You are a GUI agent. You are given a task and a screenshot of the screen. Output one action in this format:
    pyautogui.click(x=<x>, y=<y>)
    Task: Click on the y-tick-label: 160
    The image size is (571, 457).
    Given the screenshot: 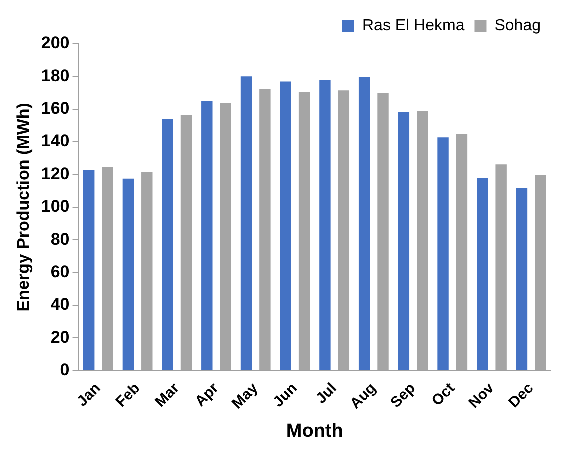 What is the action you would take?
    pyautogui.click(x=55, y=108)
    